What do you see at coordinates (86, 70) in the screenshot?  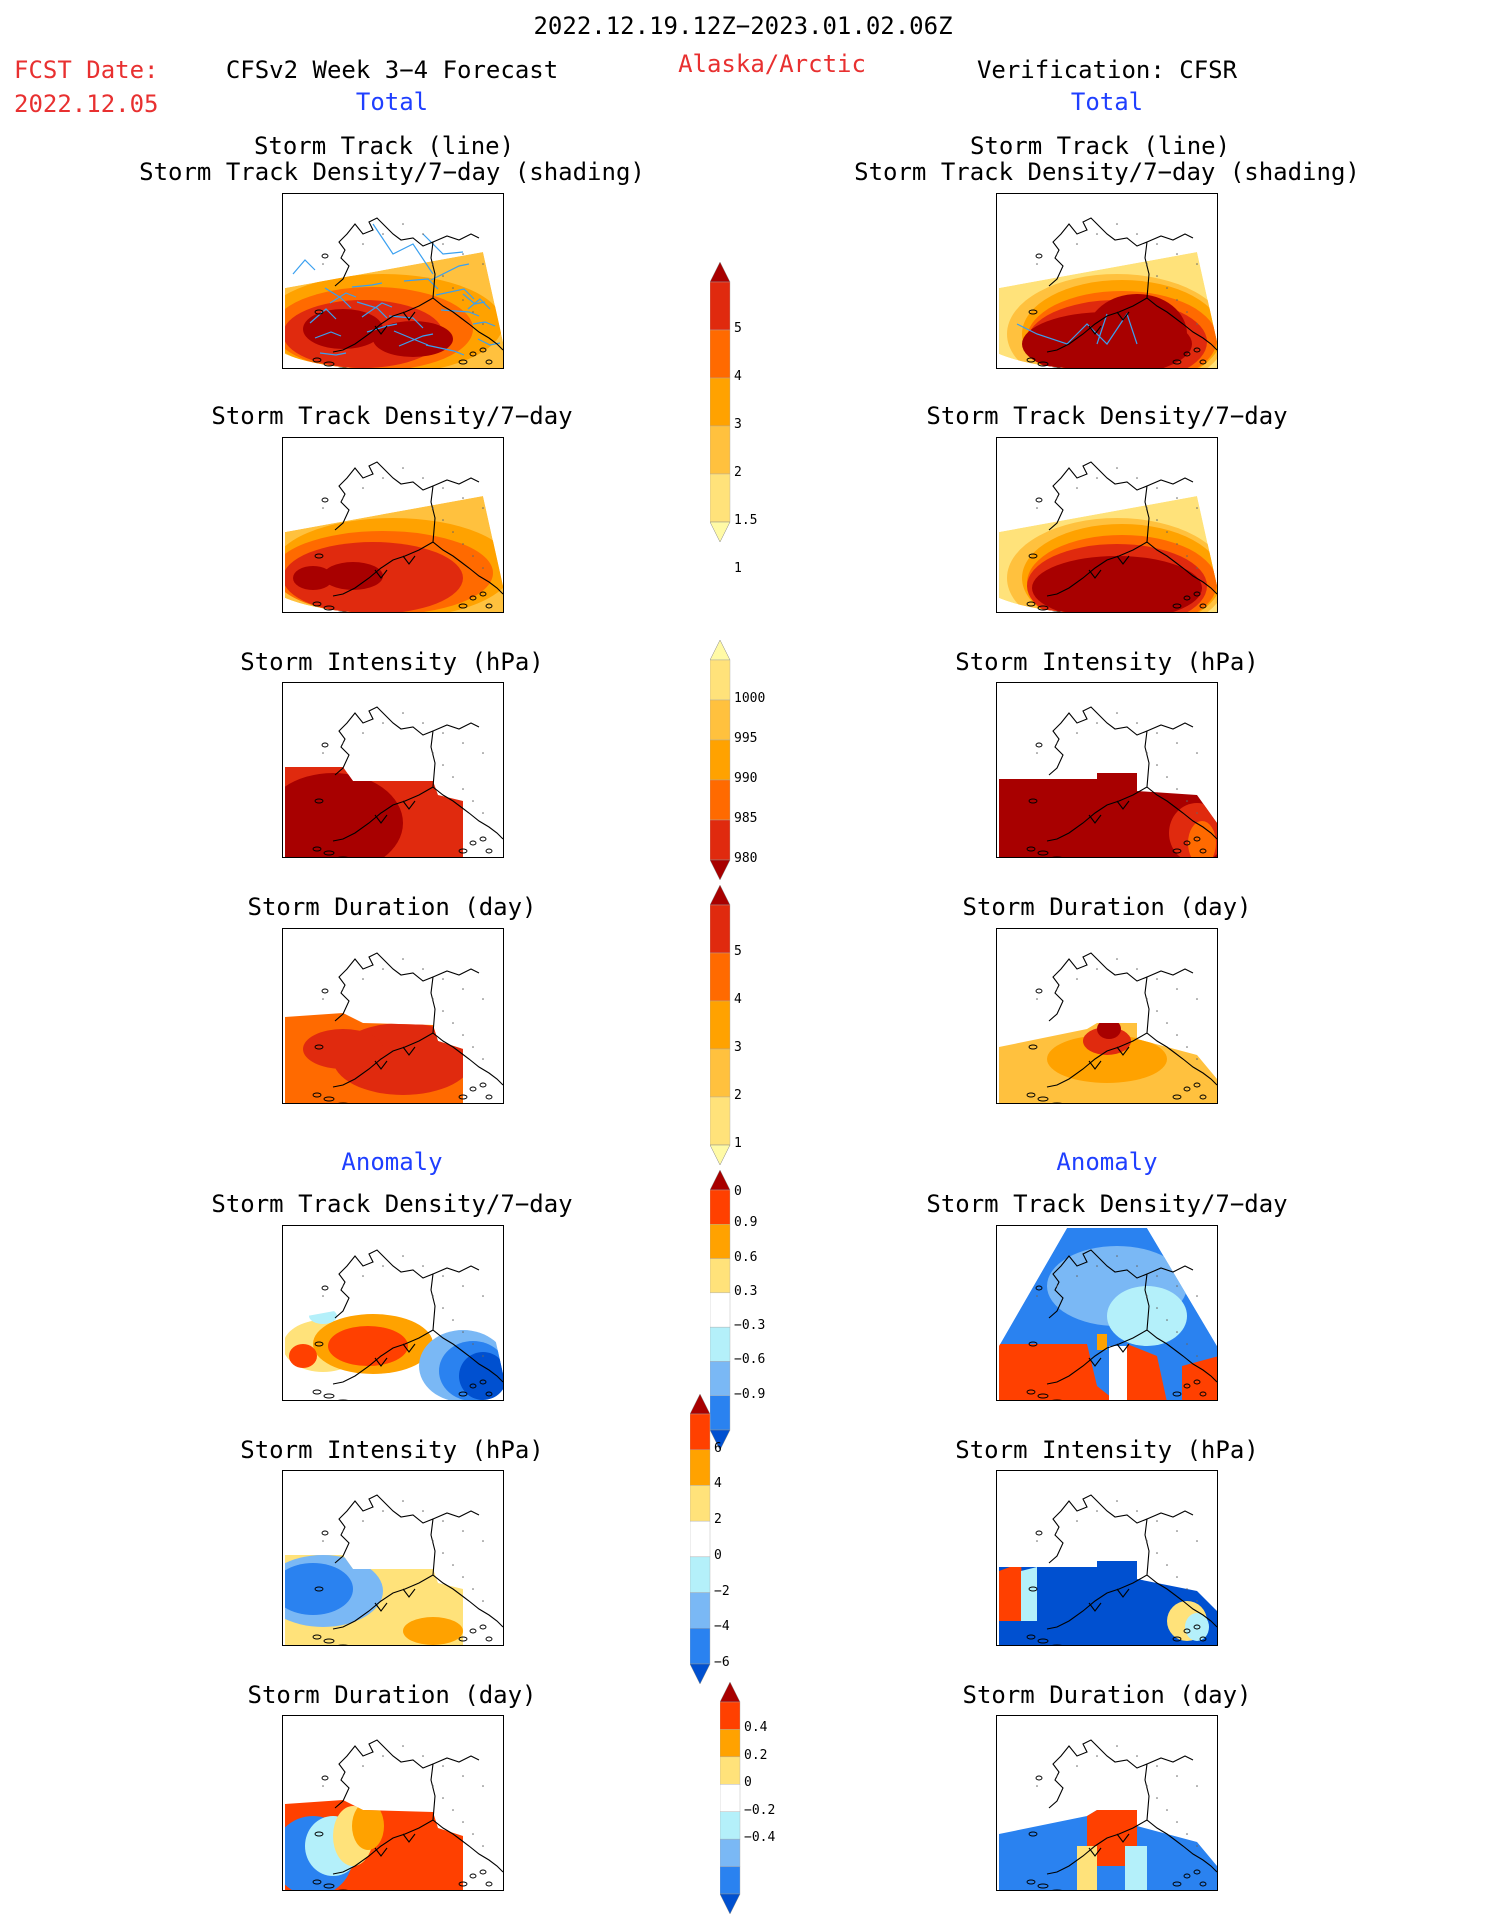 I see `fcst-date-label: FCST Date:` at bounding box center [86, 70].